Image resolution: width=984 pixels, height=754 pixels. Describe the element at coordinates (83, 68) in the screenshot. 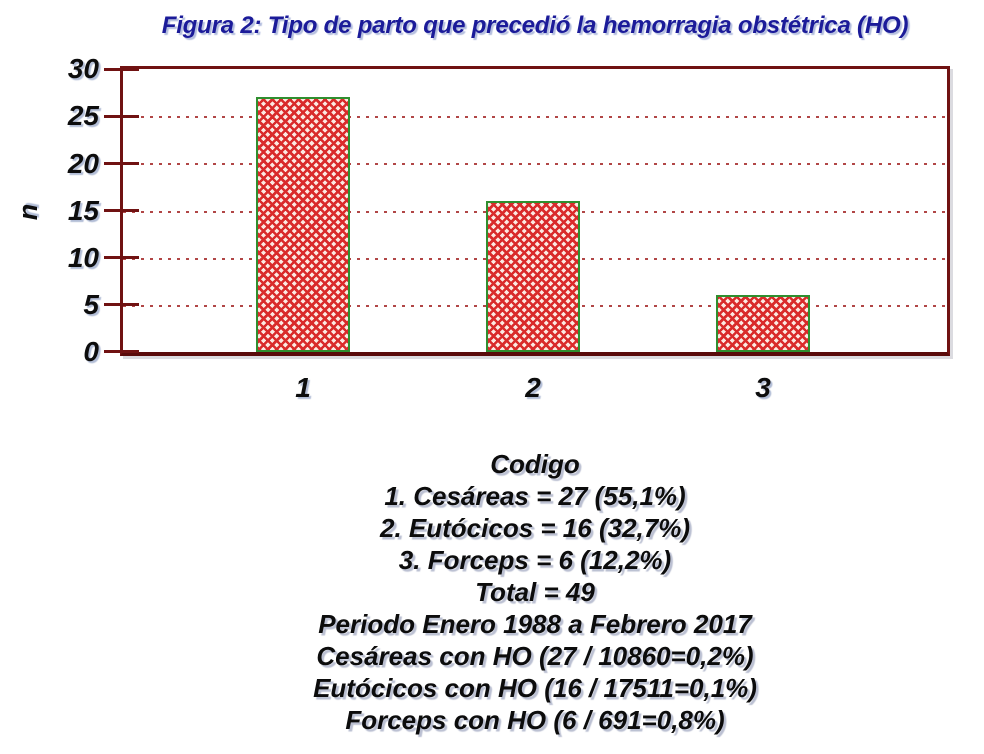

I see `y-tick-label-30: 30` at that location.